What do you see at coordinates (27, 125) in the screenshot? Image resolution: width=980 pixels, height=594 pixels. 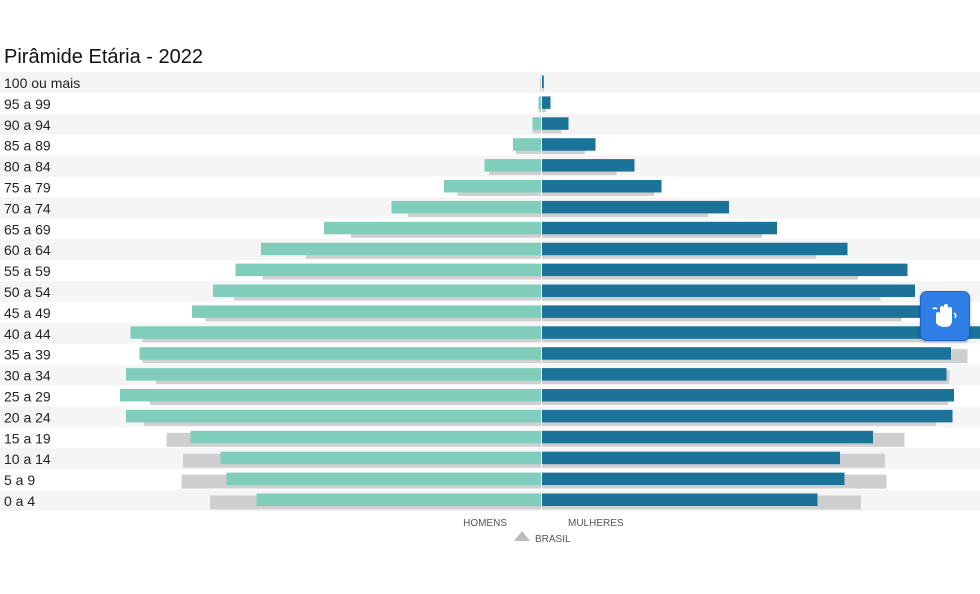 I see `age-group-label: 90 a 94` at bounding box center [27, 125].